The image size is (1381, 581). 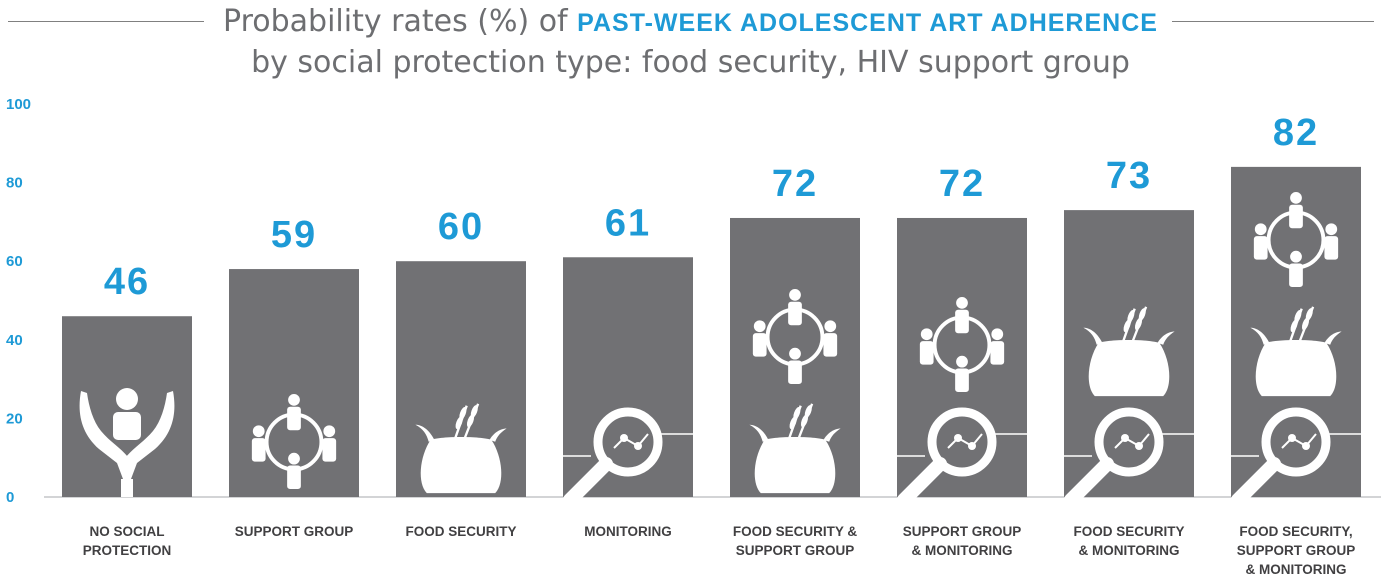 I want to click on category-label-line: MONITORING, so click(x=628, y=531).